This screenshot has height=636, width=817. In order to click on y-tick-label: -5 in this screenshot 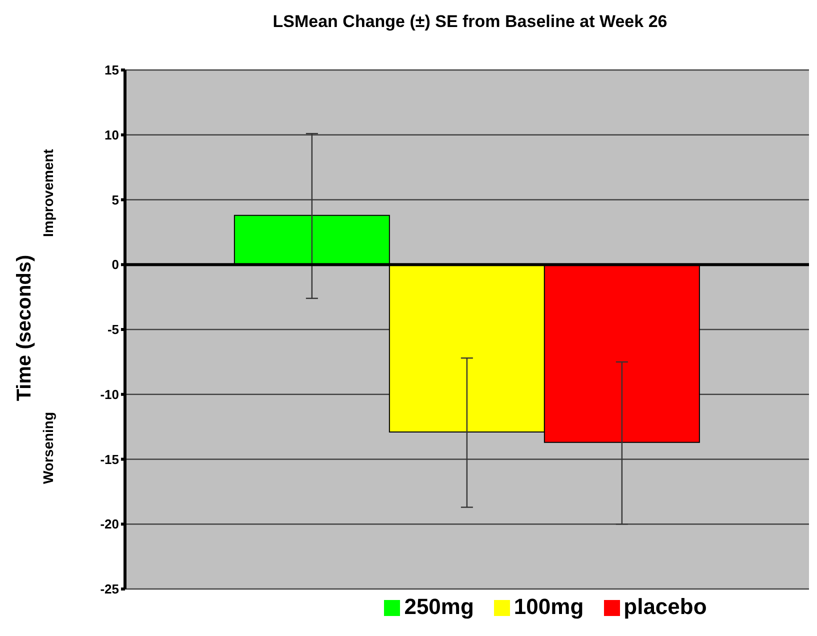, I will do `click(113, 330)`.